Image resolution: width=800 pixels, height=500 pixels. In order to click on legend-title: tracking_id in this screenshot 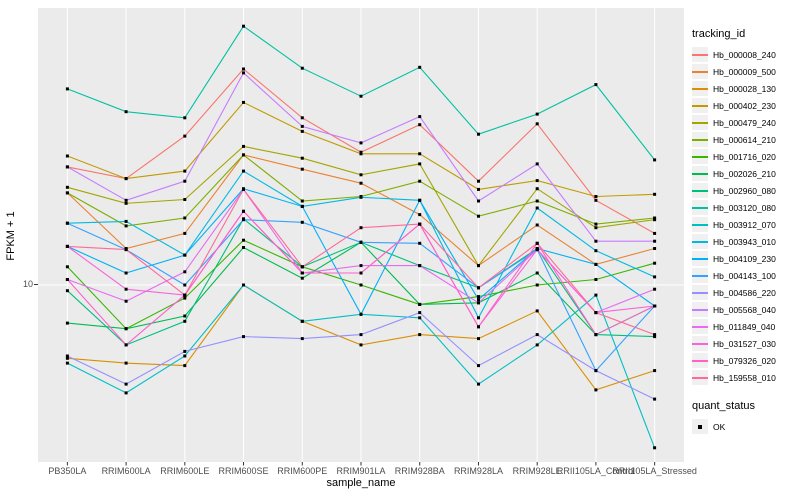, I will do `click(719, 34)`.